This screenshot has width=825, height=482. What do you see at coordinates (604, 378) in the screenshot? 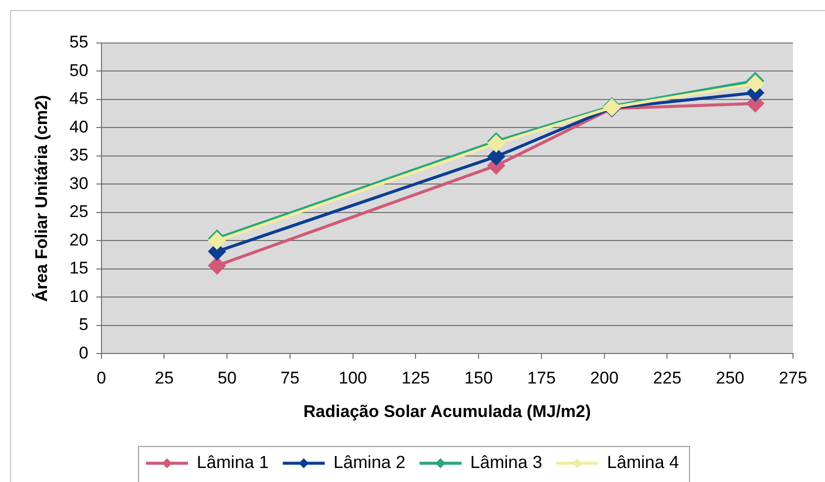
I see `x-tick-label: 200` at bounding box center [604, 378].